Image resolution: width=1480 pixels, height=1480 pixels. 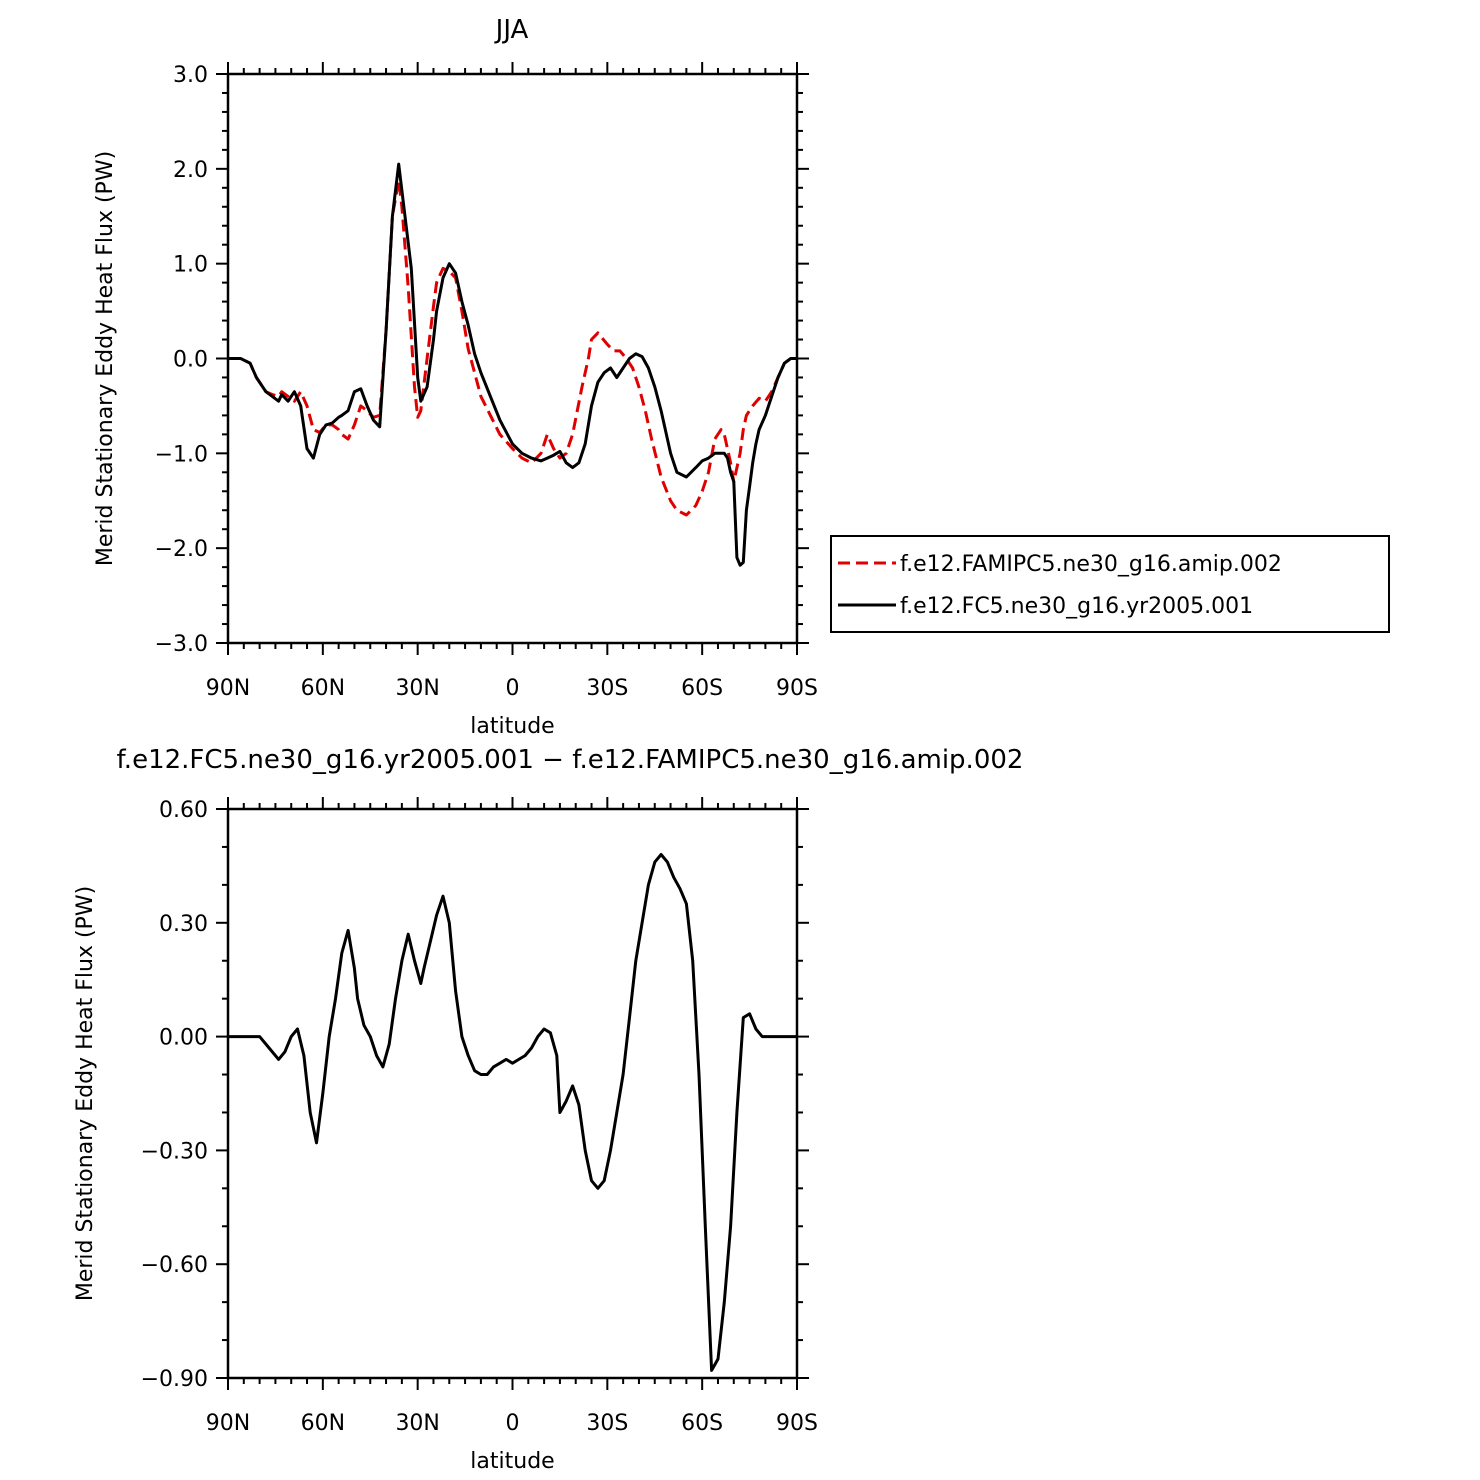 What do you see at coordinates (190, 75) in the screenshot?
I see `top-y-tick-label: 3.0` at bounding box center [190, 75].